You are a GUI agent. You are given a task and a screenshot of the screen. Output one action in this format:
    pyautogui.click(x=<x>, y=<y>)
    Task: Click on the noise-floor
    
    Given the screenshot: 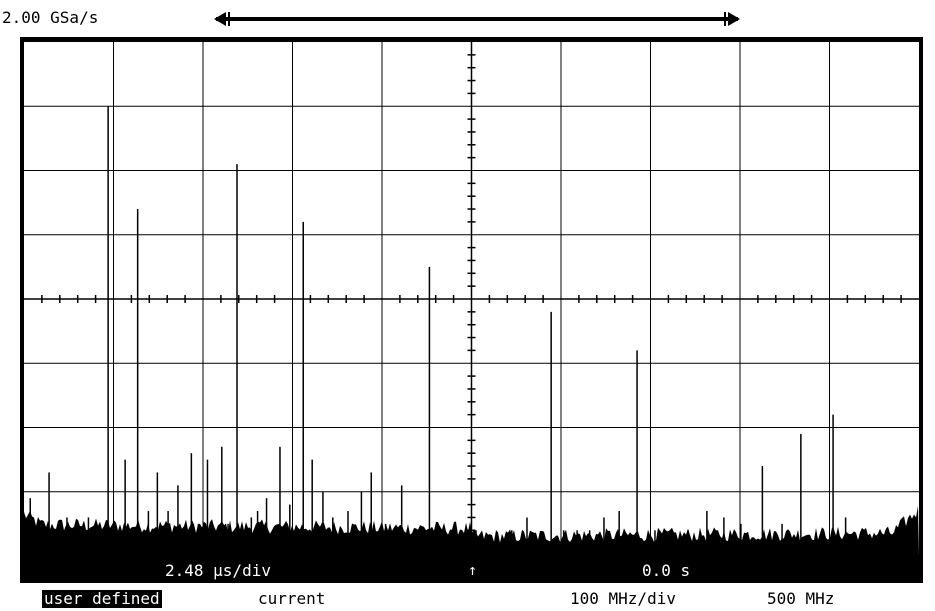 What is the action you would take?
    pyautogui.click(x=471, y=530)
    